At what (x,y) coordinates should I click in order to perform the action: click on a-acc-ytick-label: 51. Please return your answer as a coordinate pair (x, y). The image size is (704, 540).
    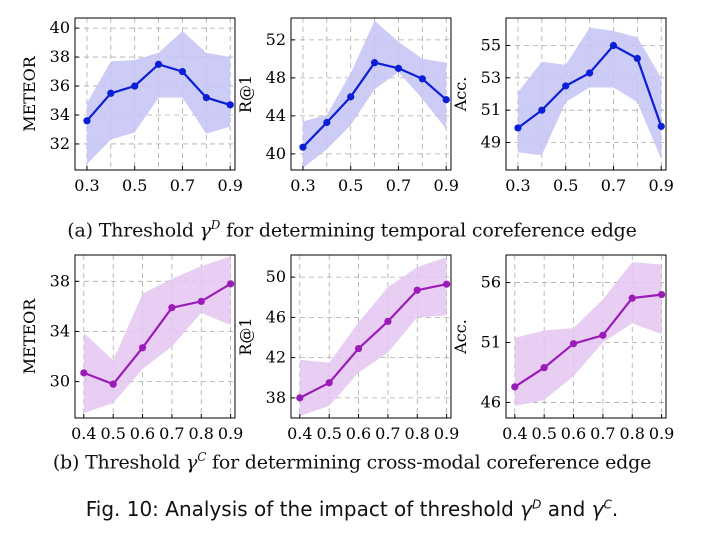
    Looking at the image, I should click on (491, 109).